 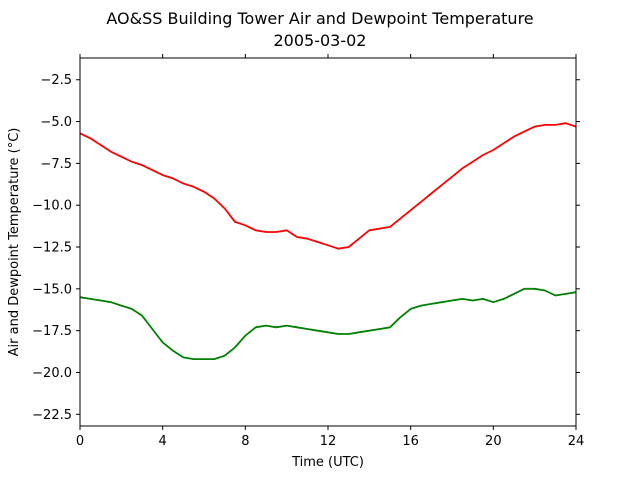 What do you see at coordinates (52, 373) in the screenshot?
I see `y-tick-label: −20.0` at bounding box center [52, 373].